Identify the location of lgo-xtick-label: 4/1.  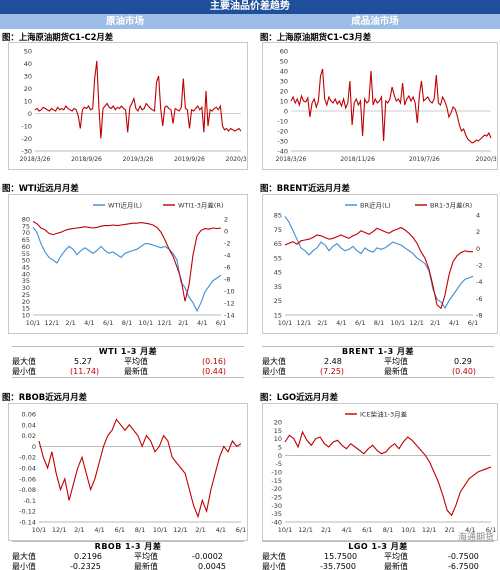
(347, 530).